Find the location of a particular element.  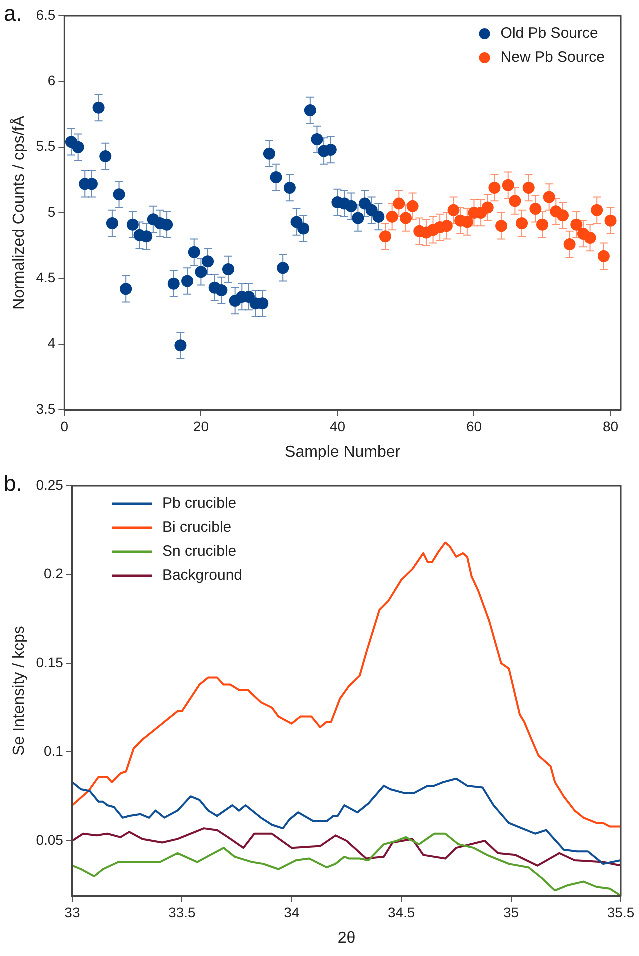

y-tick-label: 0.1 is located at coordinates (54, 751).